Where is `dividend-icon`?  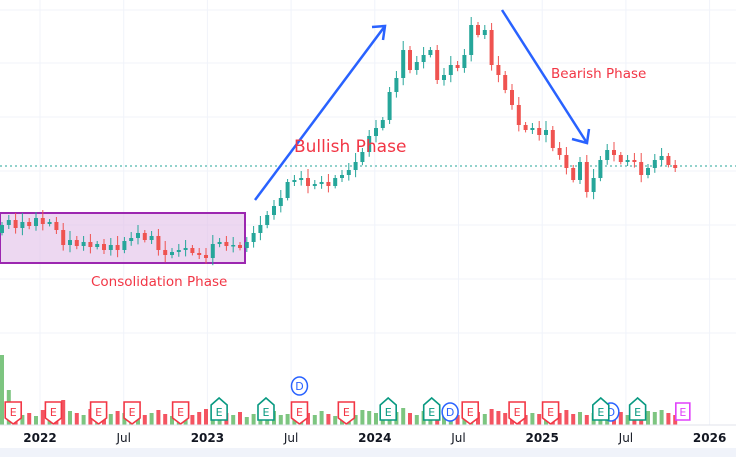 dividend-icon is located at coordinates (450, 412).